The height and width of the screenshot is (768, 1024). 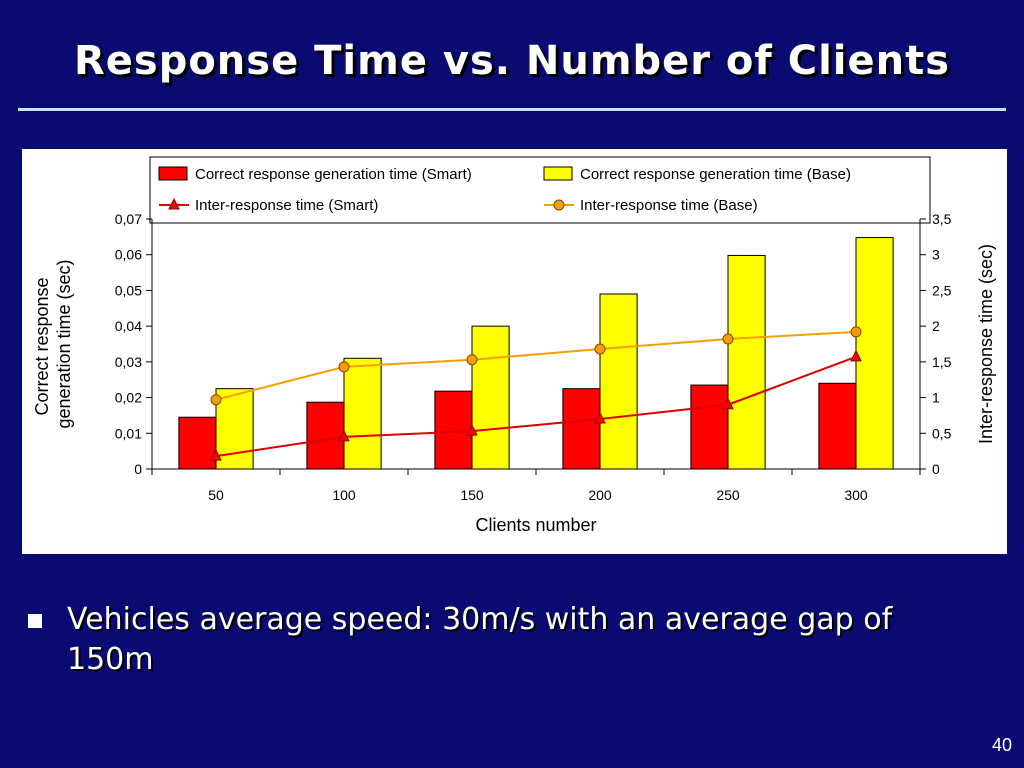 What do you see at coordinates (936, 326) in the screenshot?
I see `right-tick-label: 2` at bounding box center [936, 326].